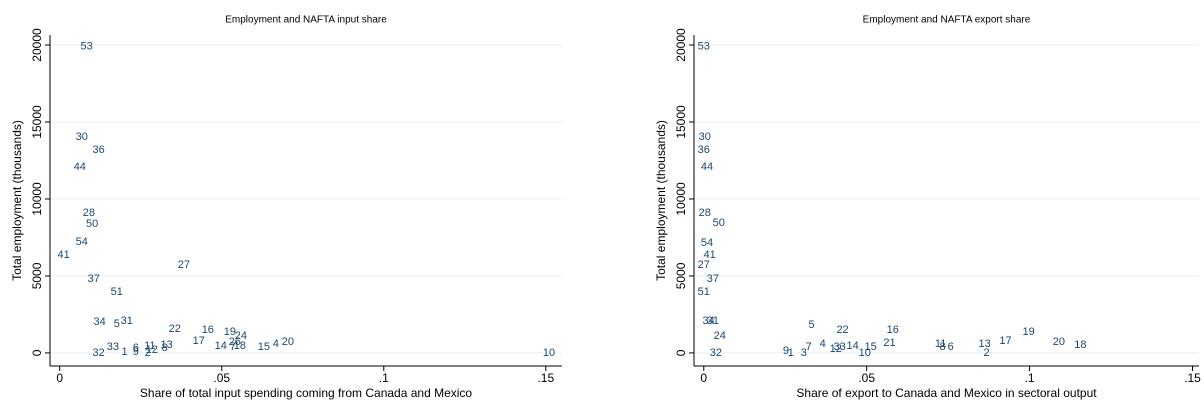 The image size is (1204, 402). What do you see at coordinates (947, 20) in the screenshot?
I see `chart-title: Employment and NAFTA export share` at bounding box center [947, 20].